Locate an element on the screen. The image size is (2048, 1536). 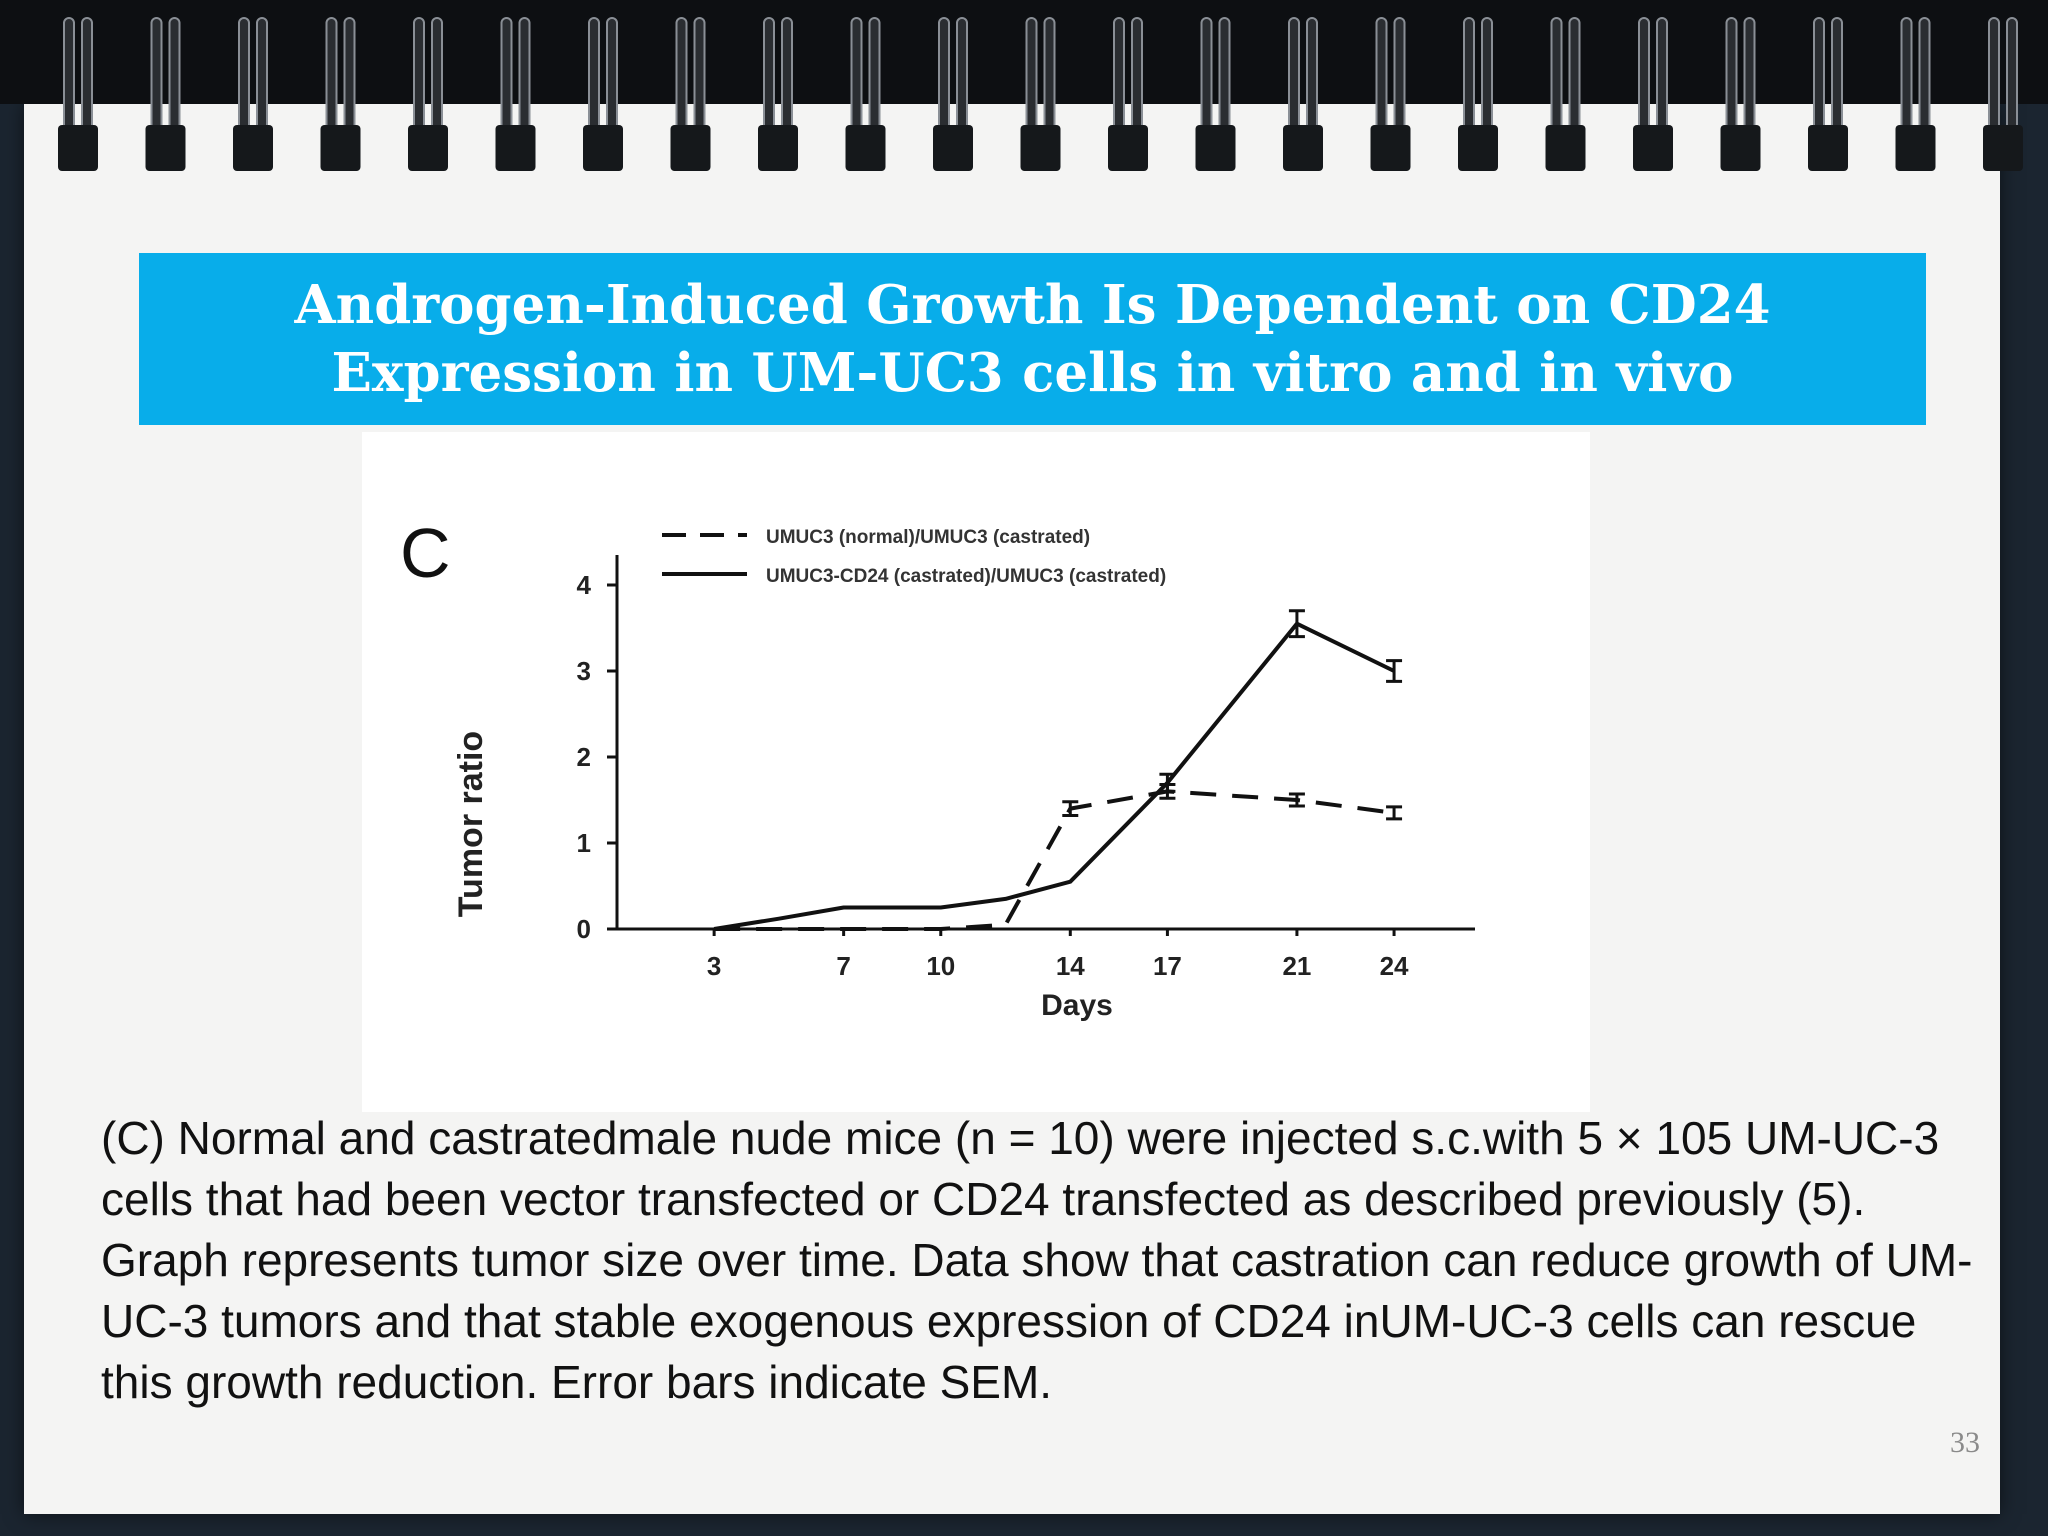
legend-label-series-2: UMUC3-CD24 (castrated)/UMUC3 (castrated) is located at coordinates (966, 576).